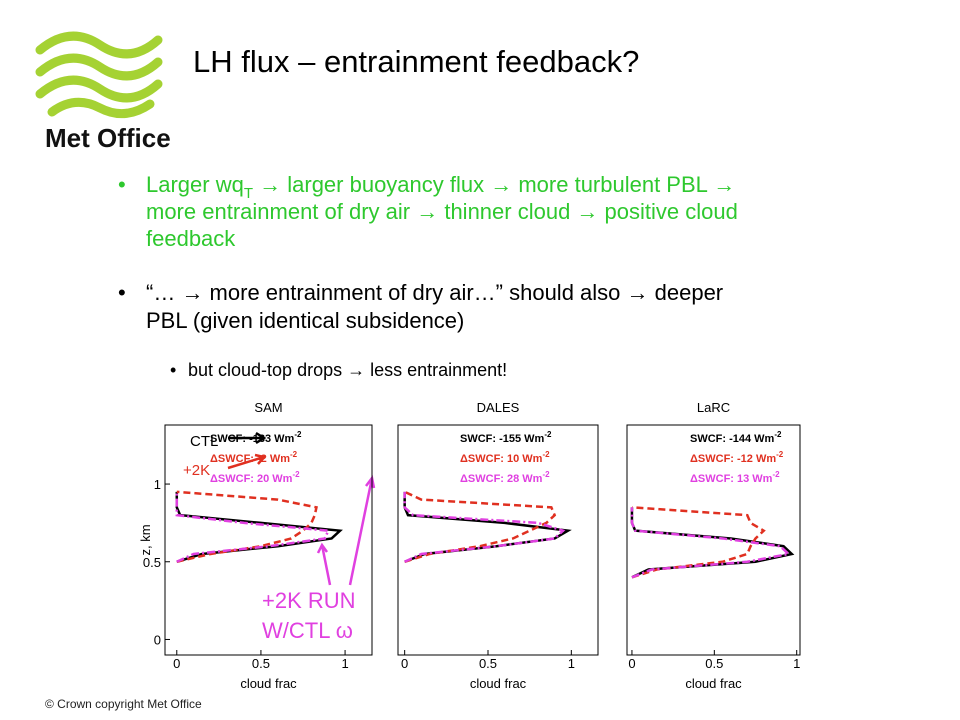 This screenshot has height=720, width=960. Describe the element at coordinates (732, 439) in the screenshot. I see `legend-text: SWCF: -144 Wm` at that location.